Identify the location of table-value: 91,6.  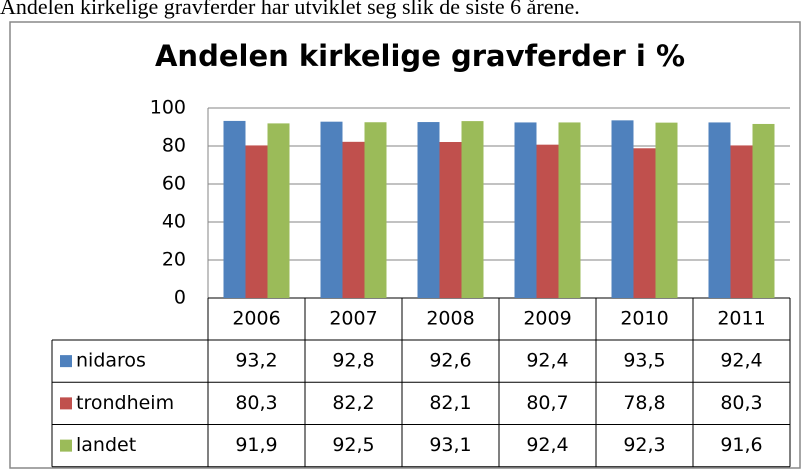
(741, 445).